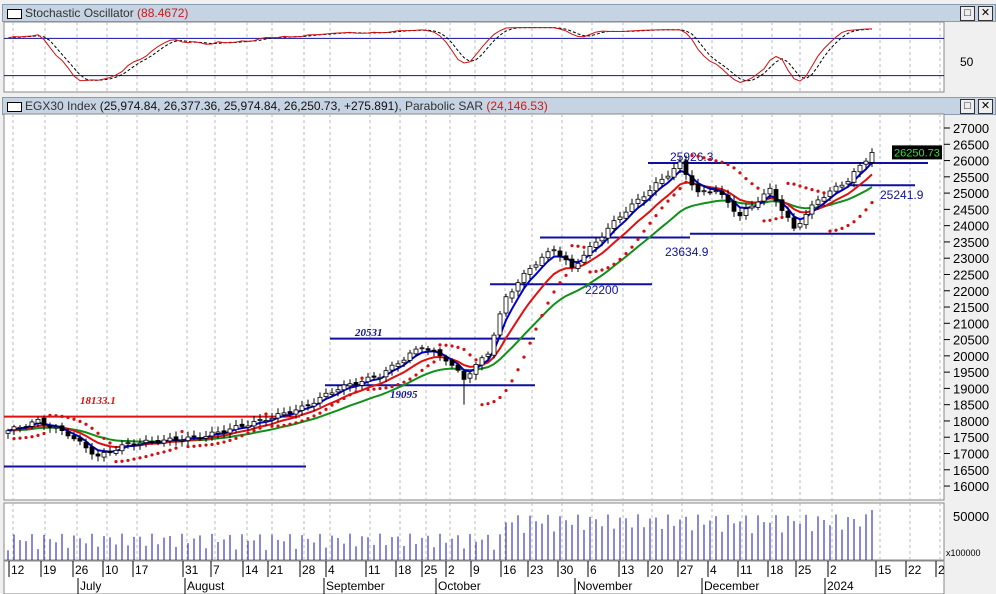 This screenshot has height=594, width=996. I want to click on price-axis-label: 19500, so click(971, 372).